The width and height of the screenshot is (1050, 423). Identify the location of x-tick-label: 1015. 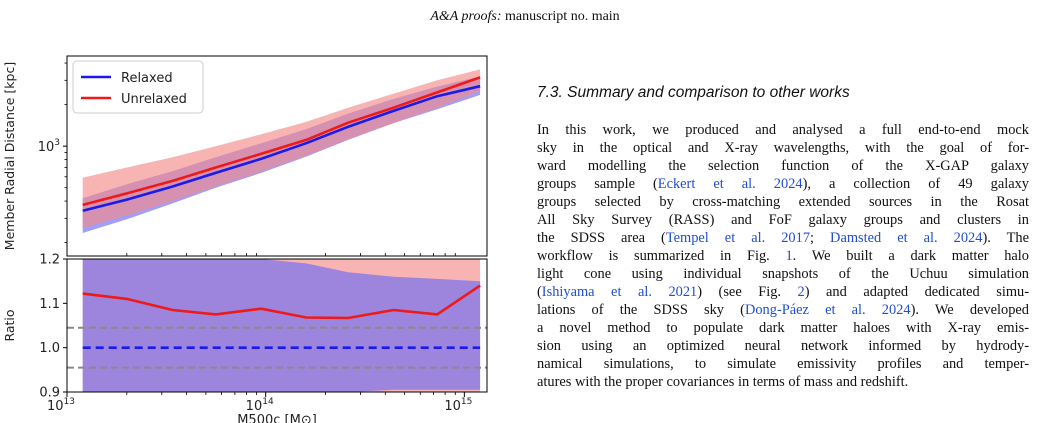
(458, 405).